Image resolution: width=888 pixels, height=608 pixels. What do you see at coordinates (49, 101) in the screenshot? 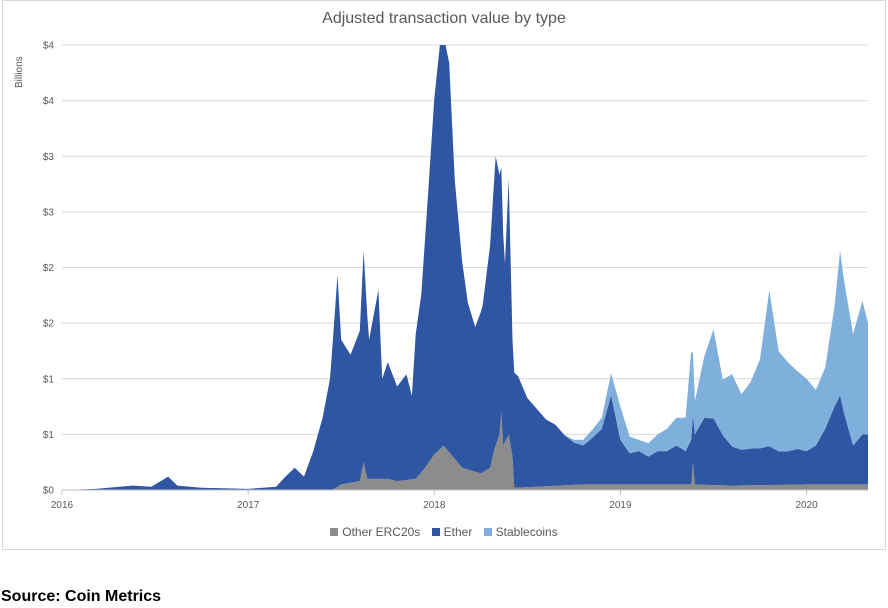
I see `y-tick-label-7: $4` at bounding box center [49, 101].